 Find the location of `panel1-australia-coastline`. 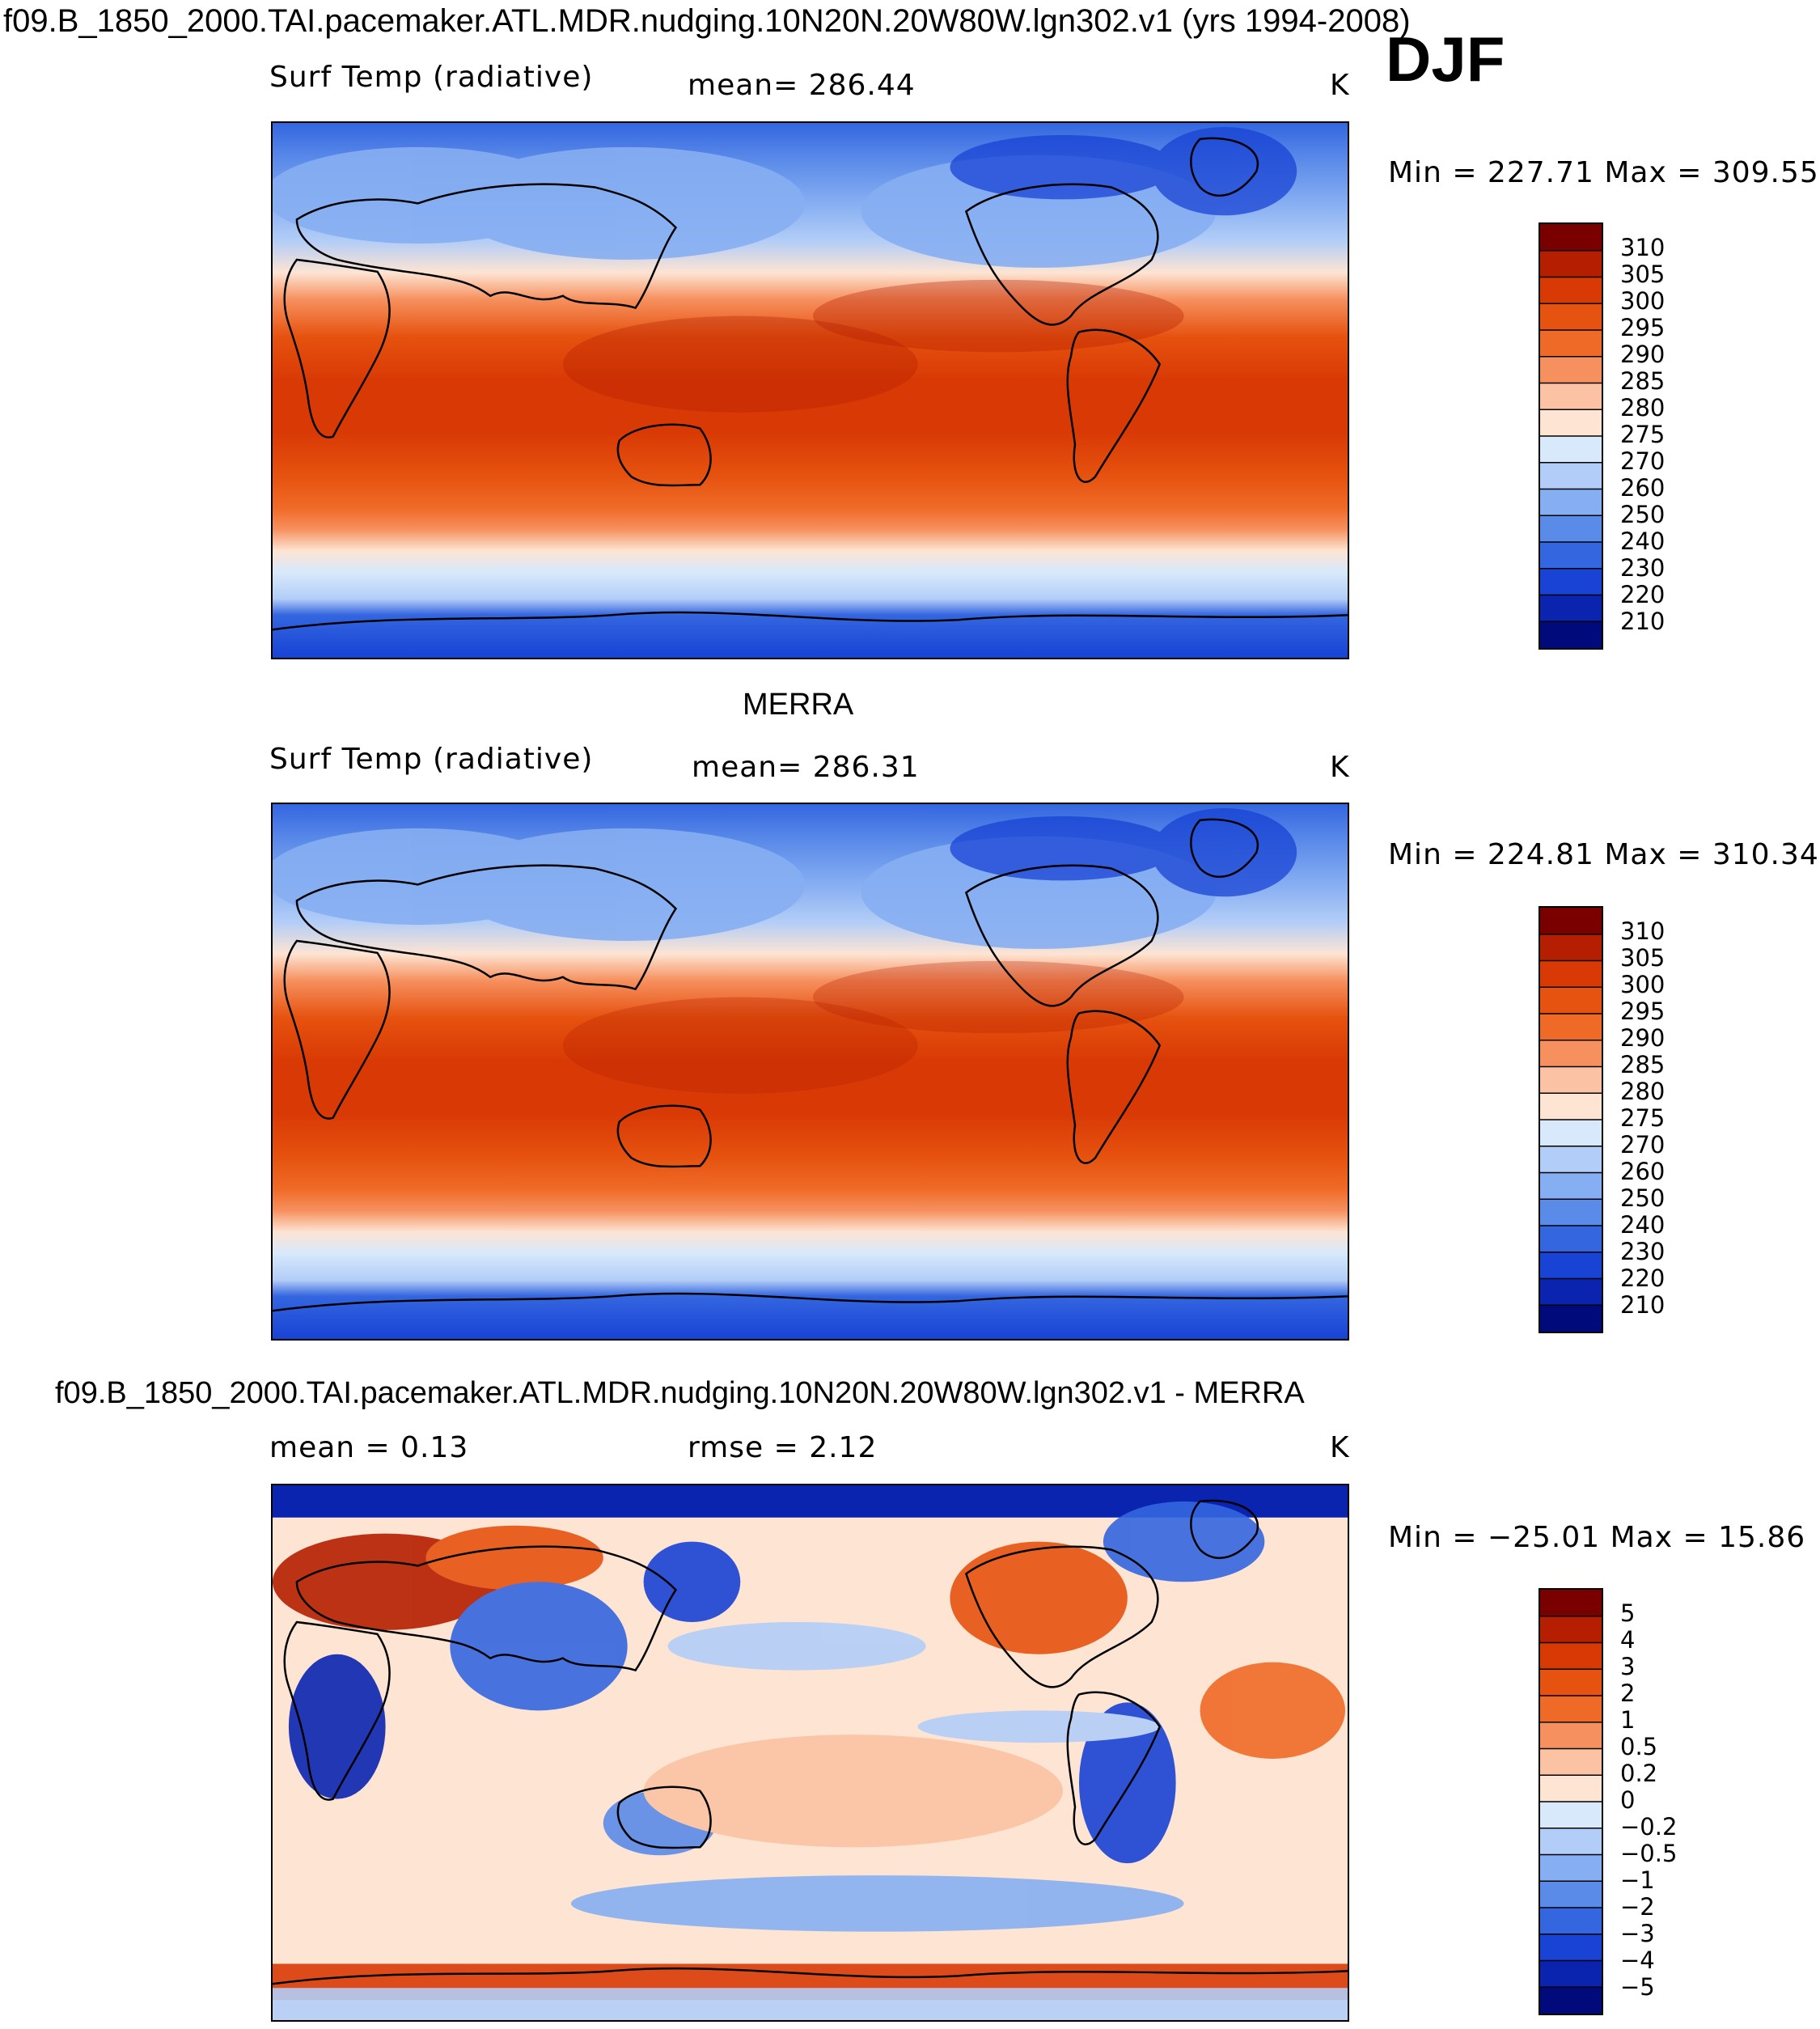

panel1-australia-coastline is located at coordinates (664, 455).